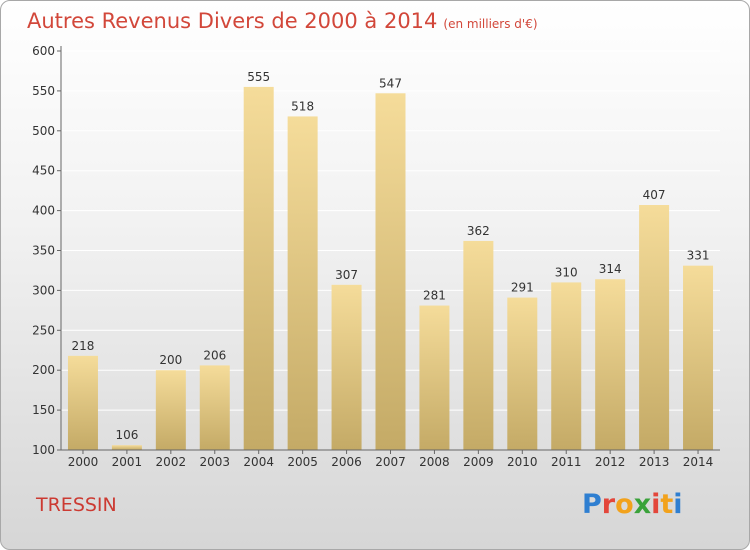  Describe the element at coordinates (434, 296) in the screenshot. I see `data-label: 281` at that location.